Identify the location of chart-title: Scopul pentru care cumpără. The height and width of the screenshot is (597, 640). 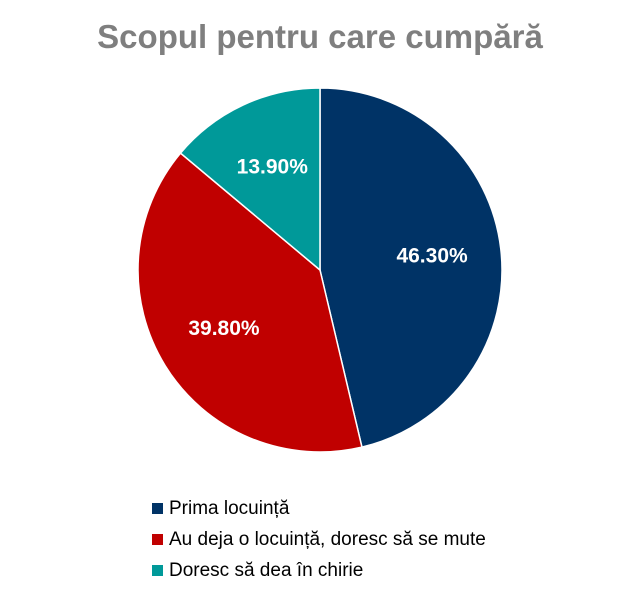
(320, 36).